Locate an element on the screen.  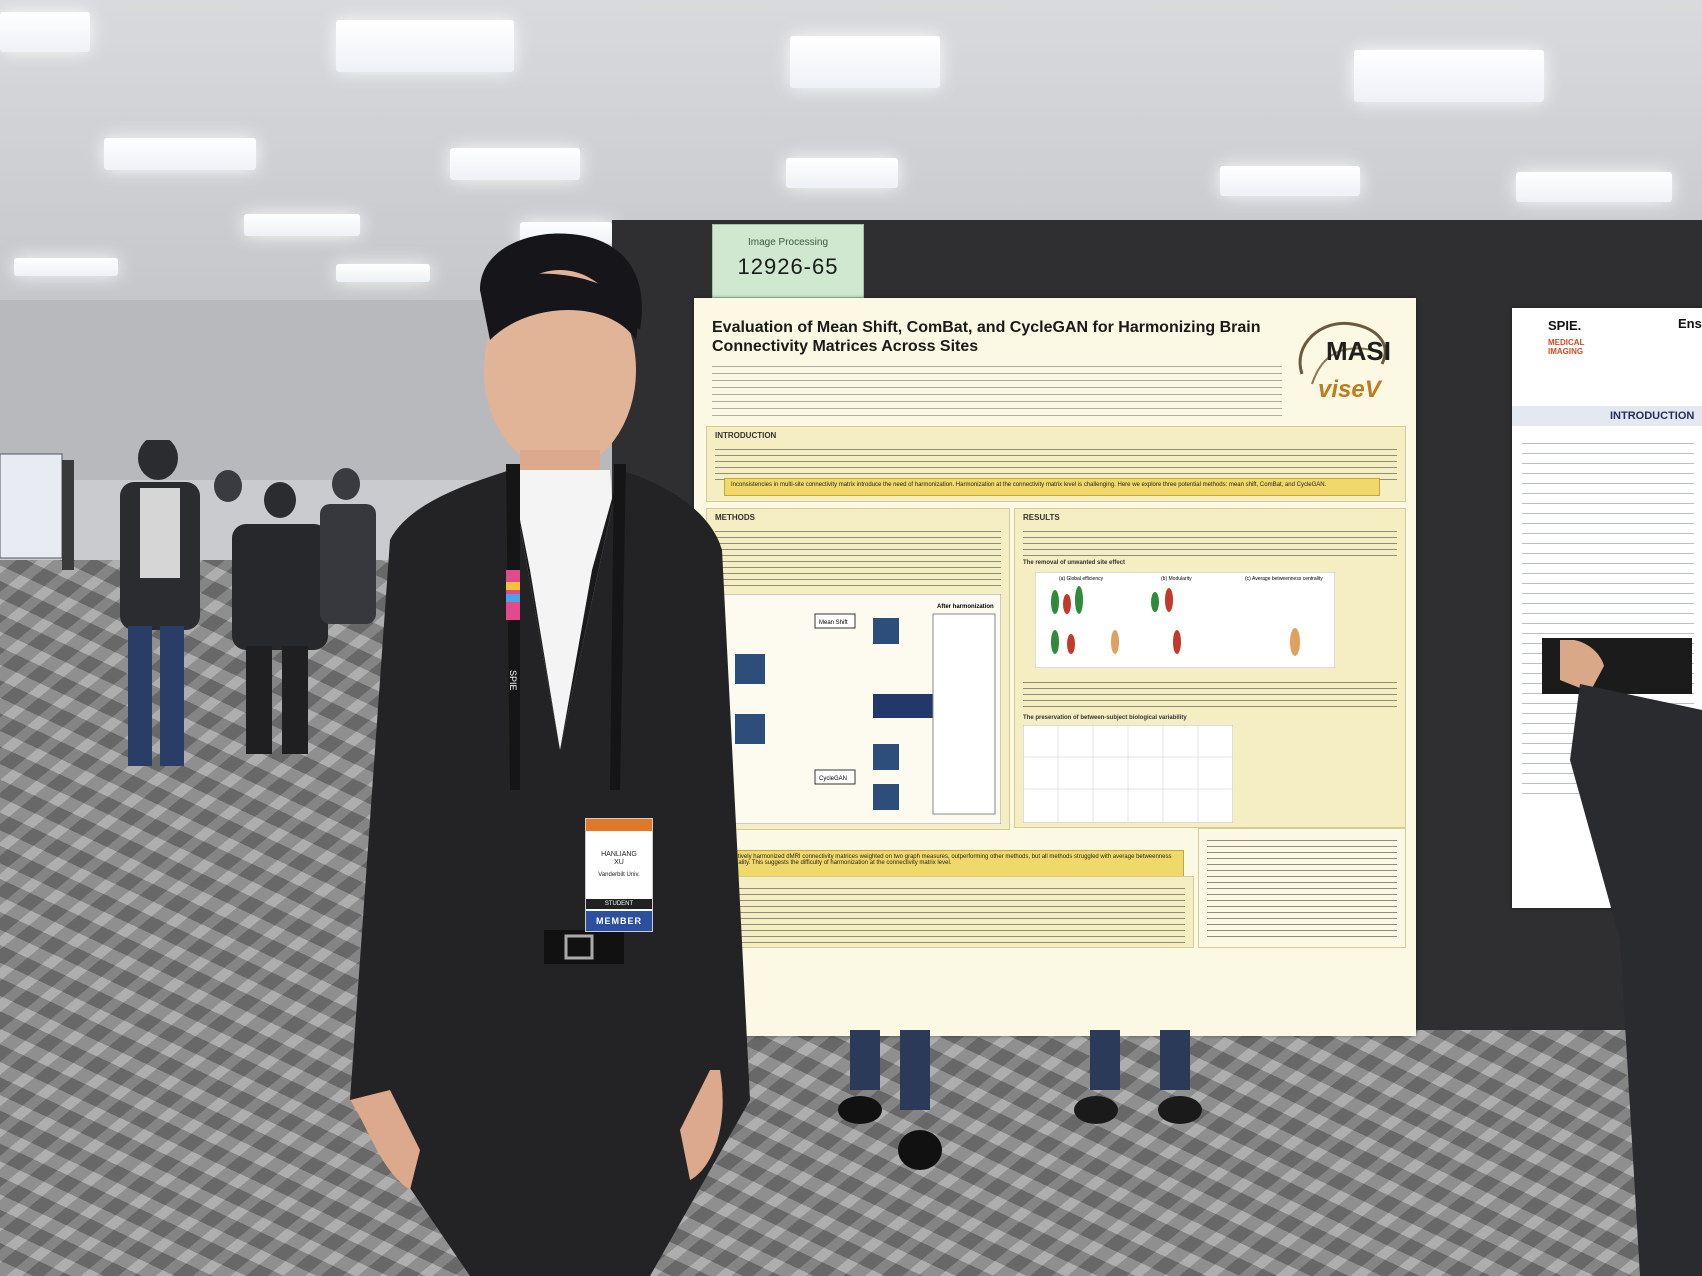
lanyard-left is located at coordinates (513, 627).